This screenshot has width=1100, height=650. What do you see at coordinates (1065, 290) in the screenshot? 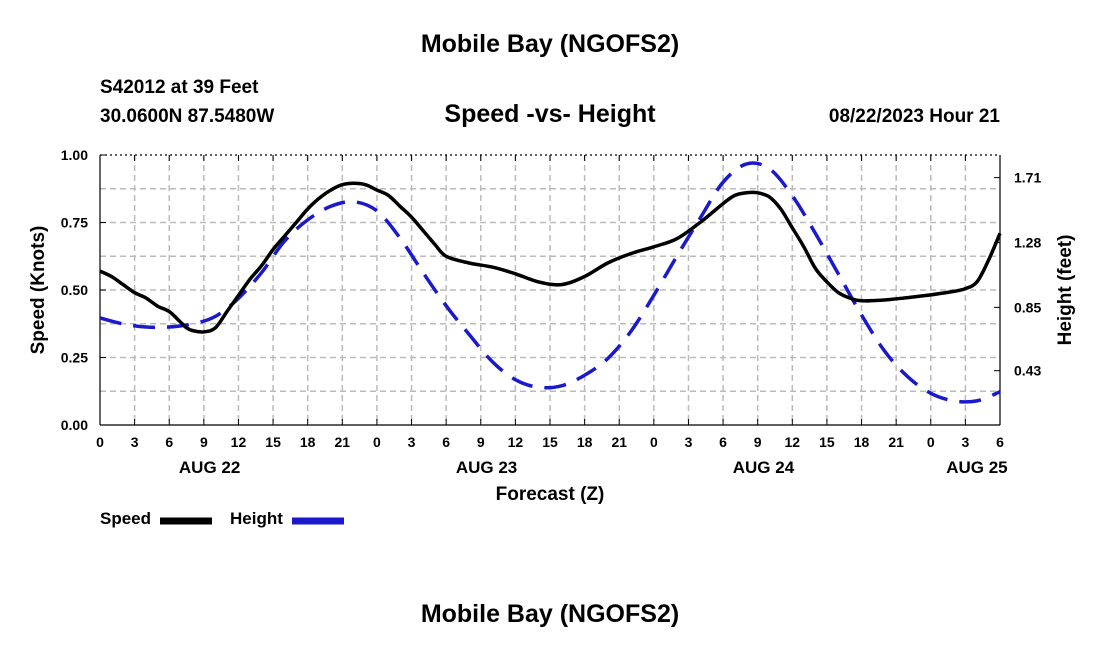
I see `y2-axis-title: Height (feet)` at bounding box center [1065, 290].